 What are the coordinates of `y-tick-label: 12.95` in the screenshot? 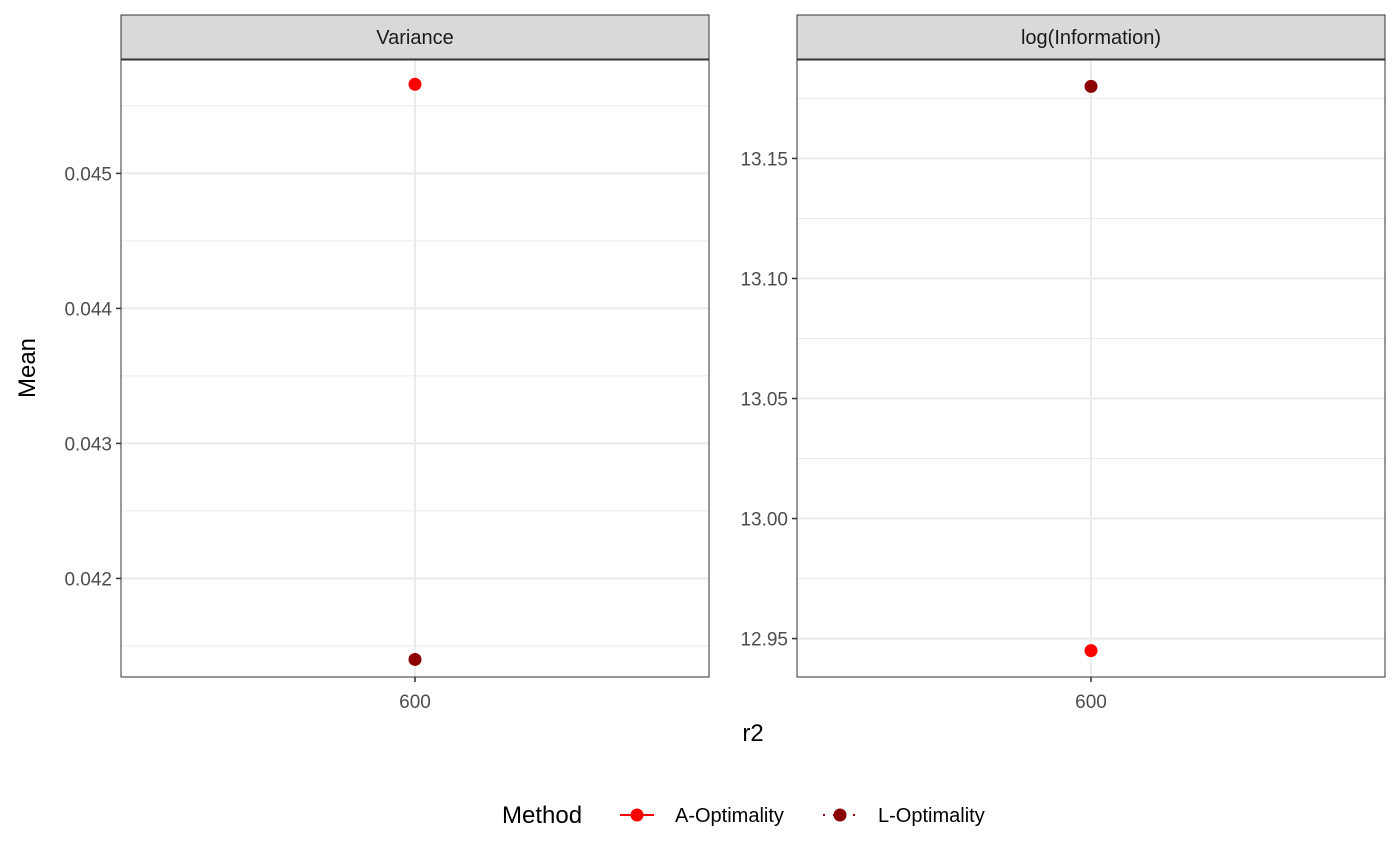 It's located at (764, 640).